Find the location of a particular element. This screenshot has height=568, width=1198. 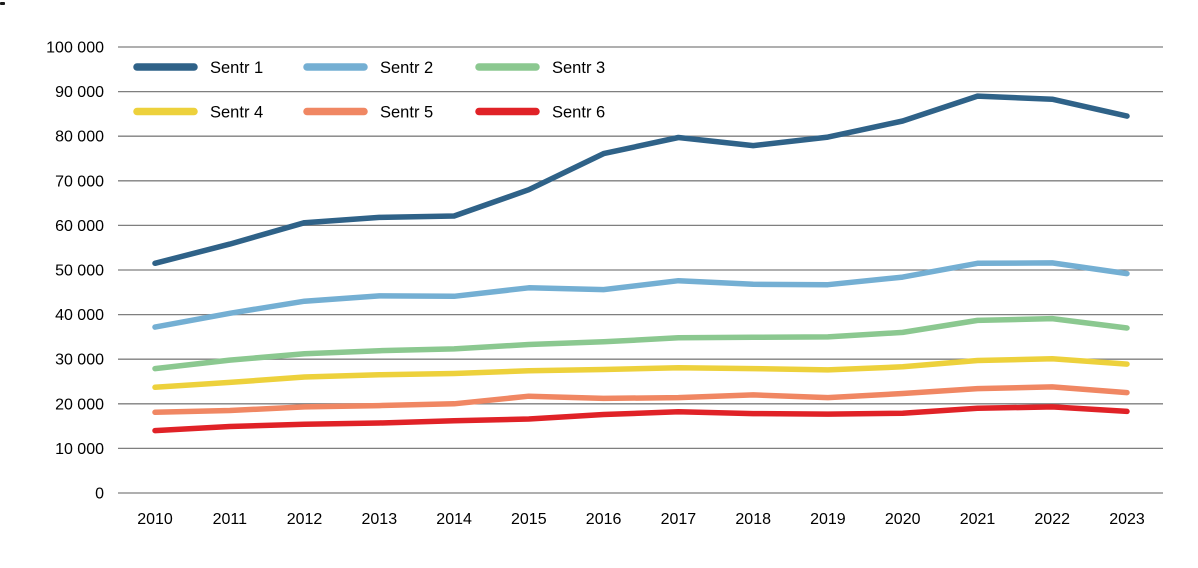

y-axis-tick-label: 60 000 is located at coordinates (79, 226).